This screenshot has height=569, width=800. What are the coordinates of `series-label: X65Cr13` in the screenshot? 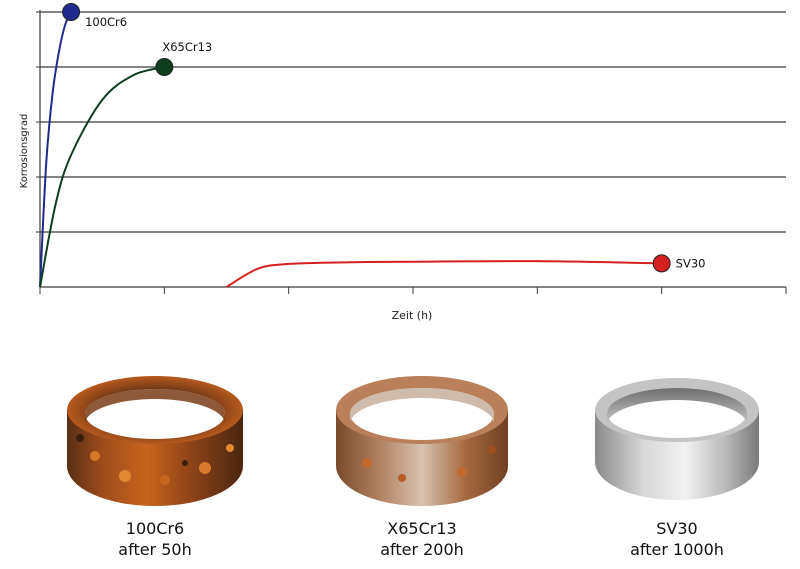 It's located at (187, 47).